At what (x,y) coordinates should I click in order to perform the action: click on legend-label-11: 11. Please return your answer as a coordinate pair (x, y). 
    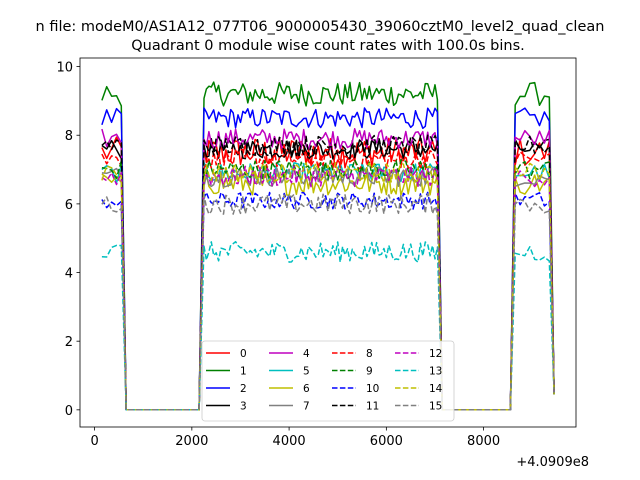
    Looking at the image, I should click on (372, 407).